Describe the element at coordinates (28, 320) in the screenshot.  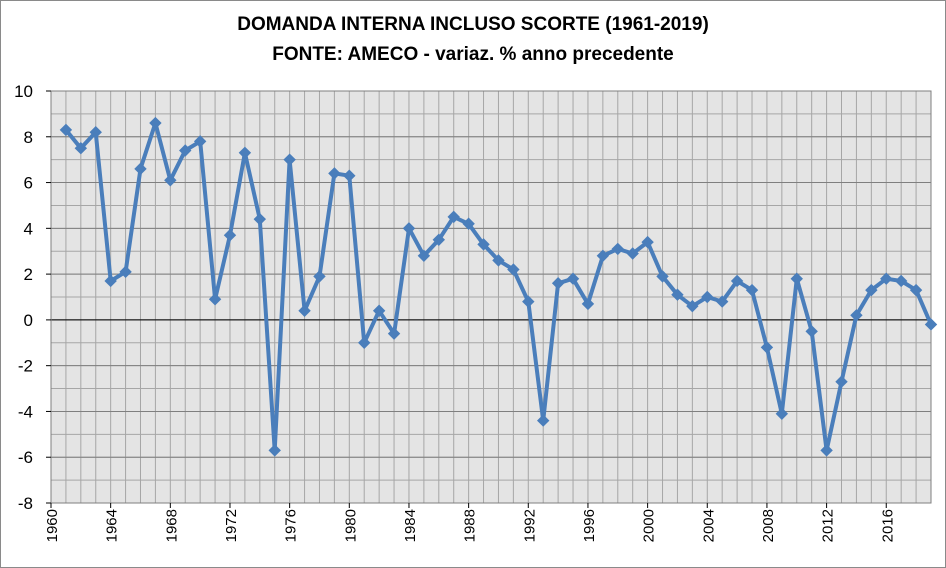
I see `y-tick-label: 0` at that location.